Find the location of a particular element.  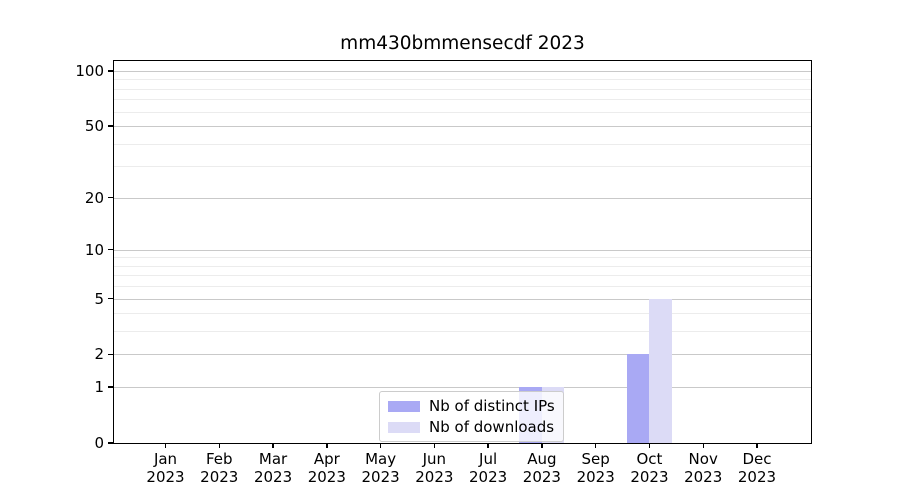

legend-item-downloads: Nb of downloads is located at coordinates (471, 427).